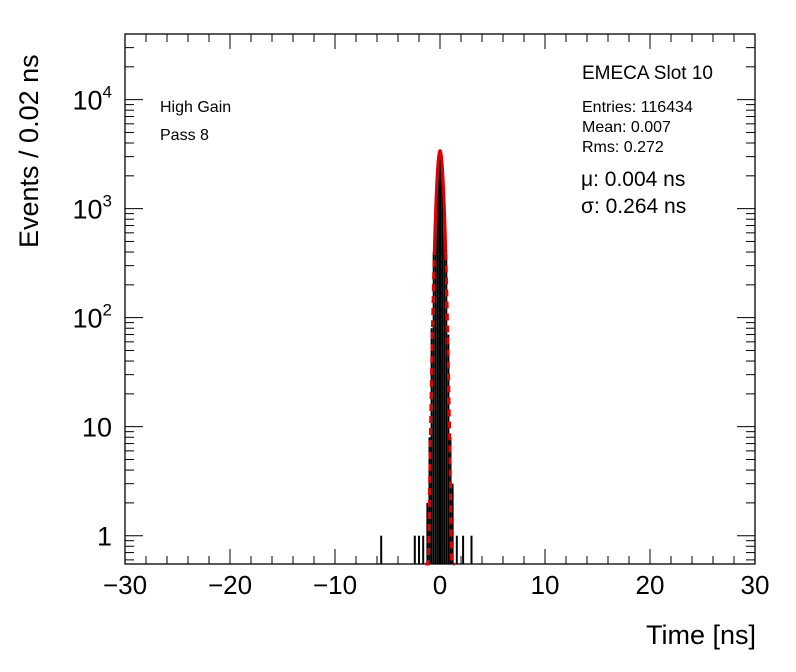 The width and height of the screenshot is (796, 672). What do you see at coordinates (700, 635) in the screenshot?
I see `x-axis-label: Time [ns]` at bounding box center [700, 635].